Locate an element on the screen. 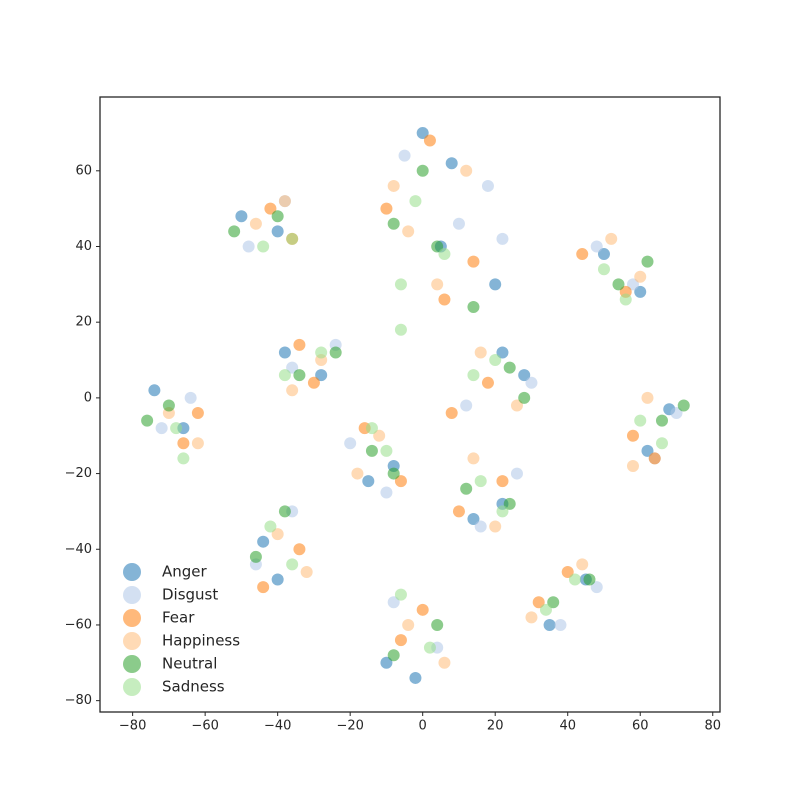 This screenshot has height=804, width=800. x-tick-label: 20 is located at coordinates (495, 726).